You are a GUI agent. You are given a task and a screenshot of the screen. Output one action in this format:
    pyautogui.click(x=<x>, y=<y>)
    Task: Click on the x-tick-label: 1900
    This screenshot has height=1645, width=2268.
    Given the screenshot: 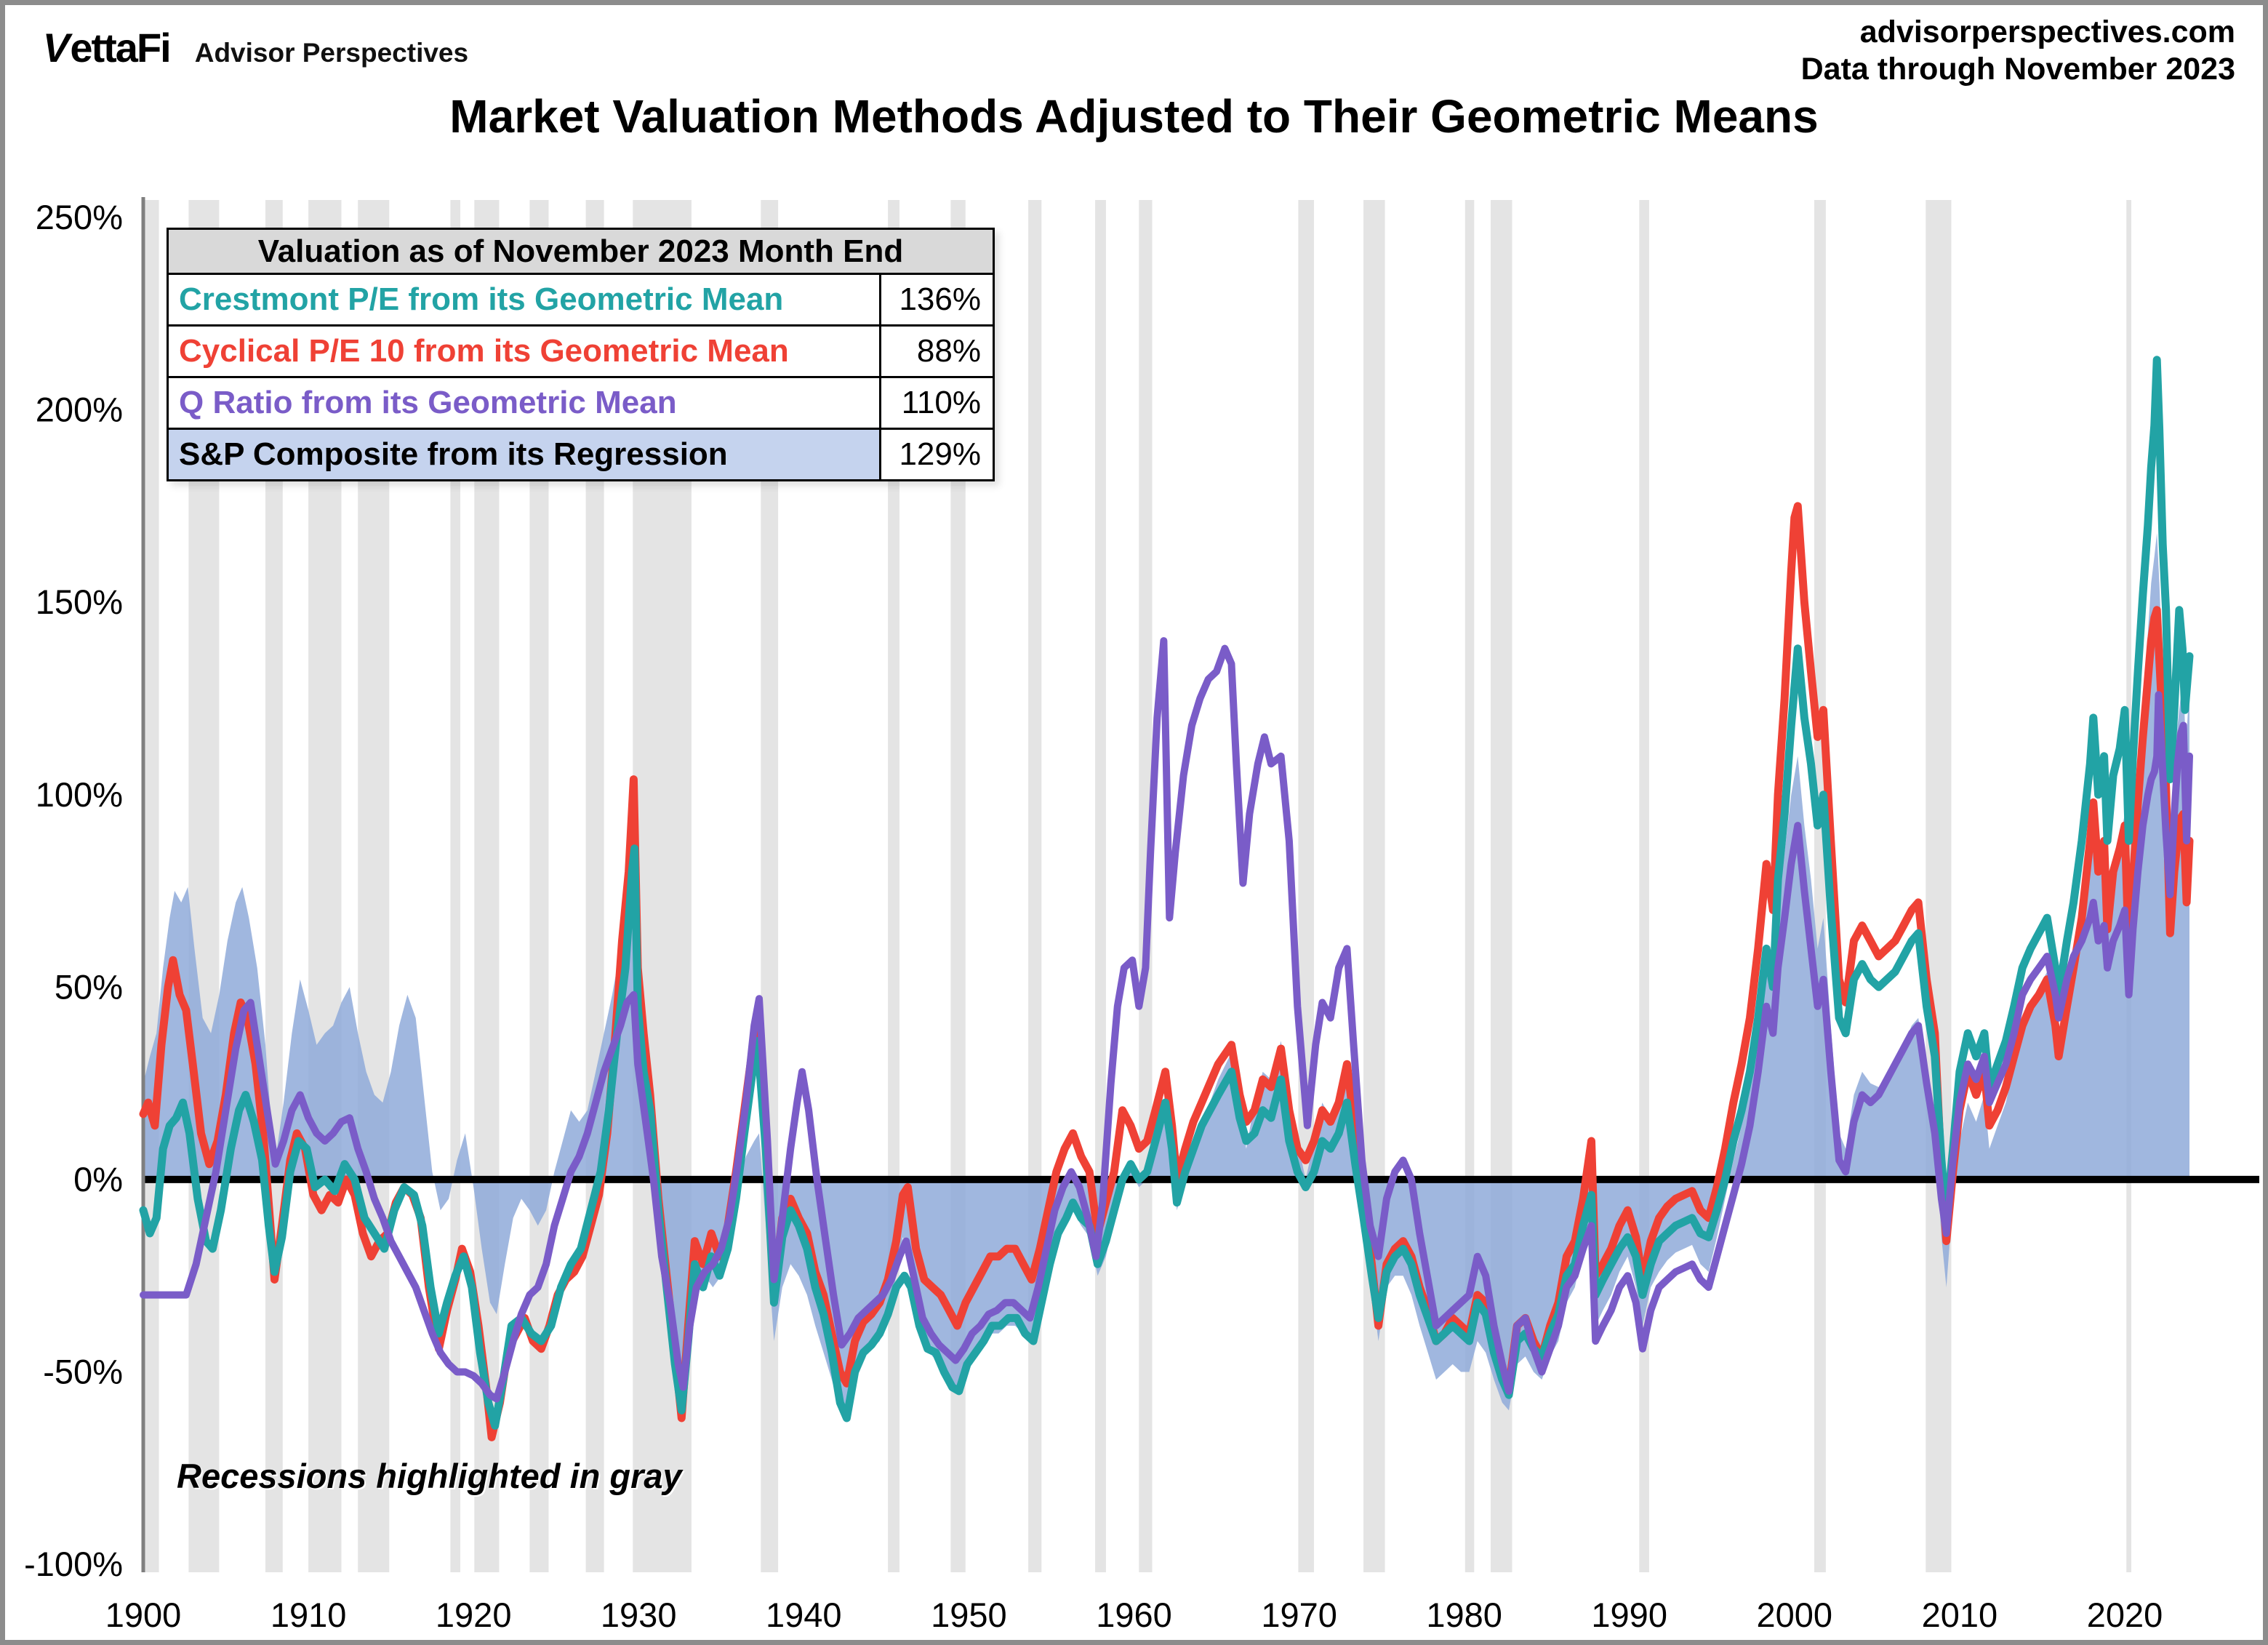 What is the action you would take?
    pyautogui.click(x=143, y=1615)
    